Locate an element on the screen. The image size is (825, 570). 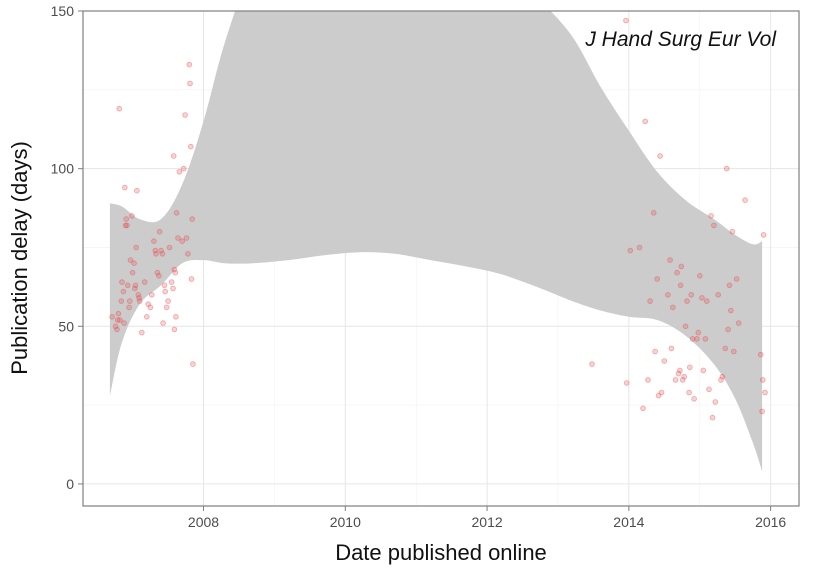
x-tick-label: 2010 is located at coordinates (345, 522).